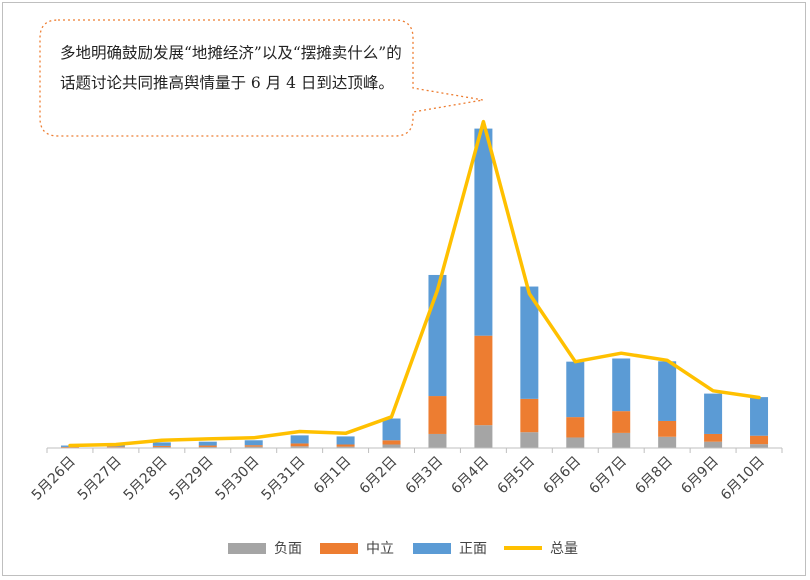 This screenshot has height=580, width=810. I want to click on legend-item-total: 总量, so click(541, 548).